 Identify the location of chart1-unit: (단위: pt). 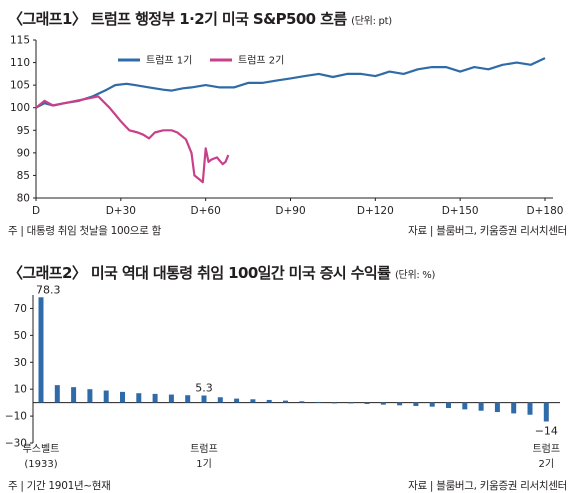
(371, 21).